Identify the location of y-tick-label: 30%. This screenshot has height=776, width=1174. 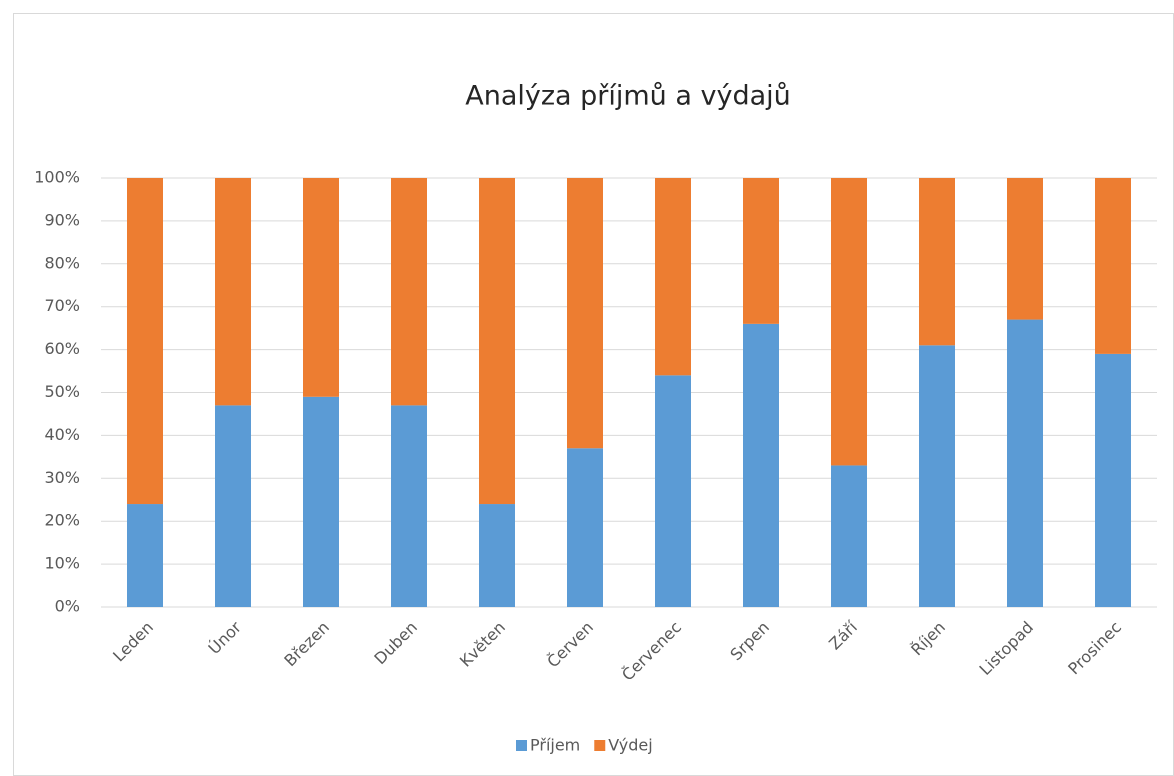
(62, 477).